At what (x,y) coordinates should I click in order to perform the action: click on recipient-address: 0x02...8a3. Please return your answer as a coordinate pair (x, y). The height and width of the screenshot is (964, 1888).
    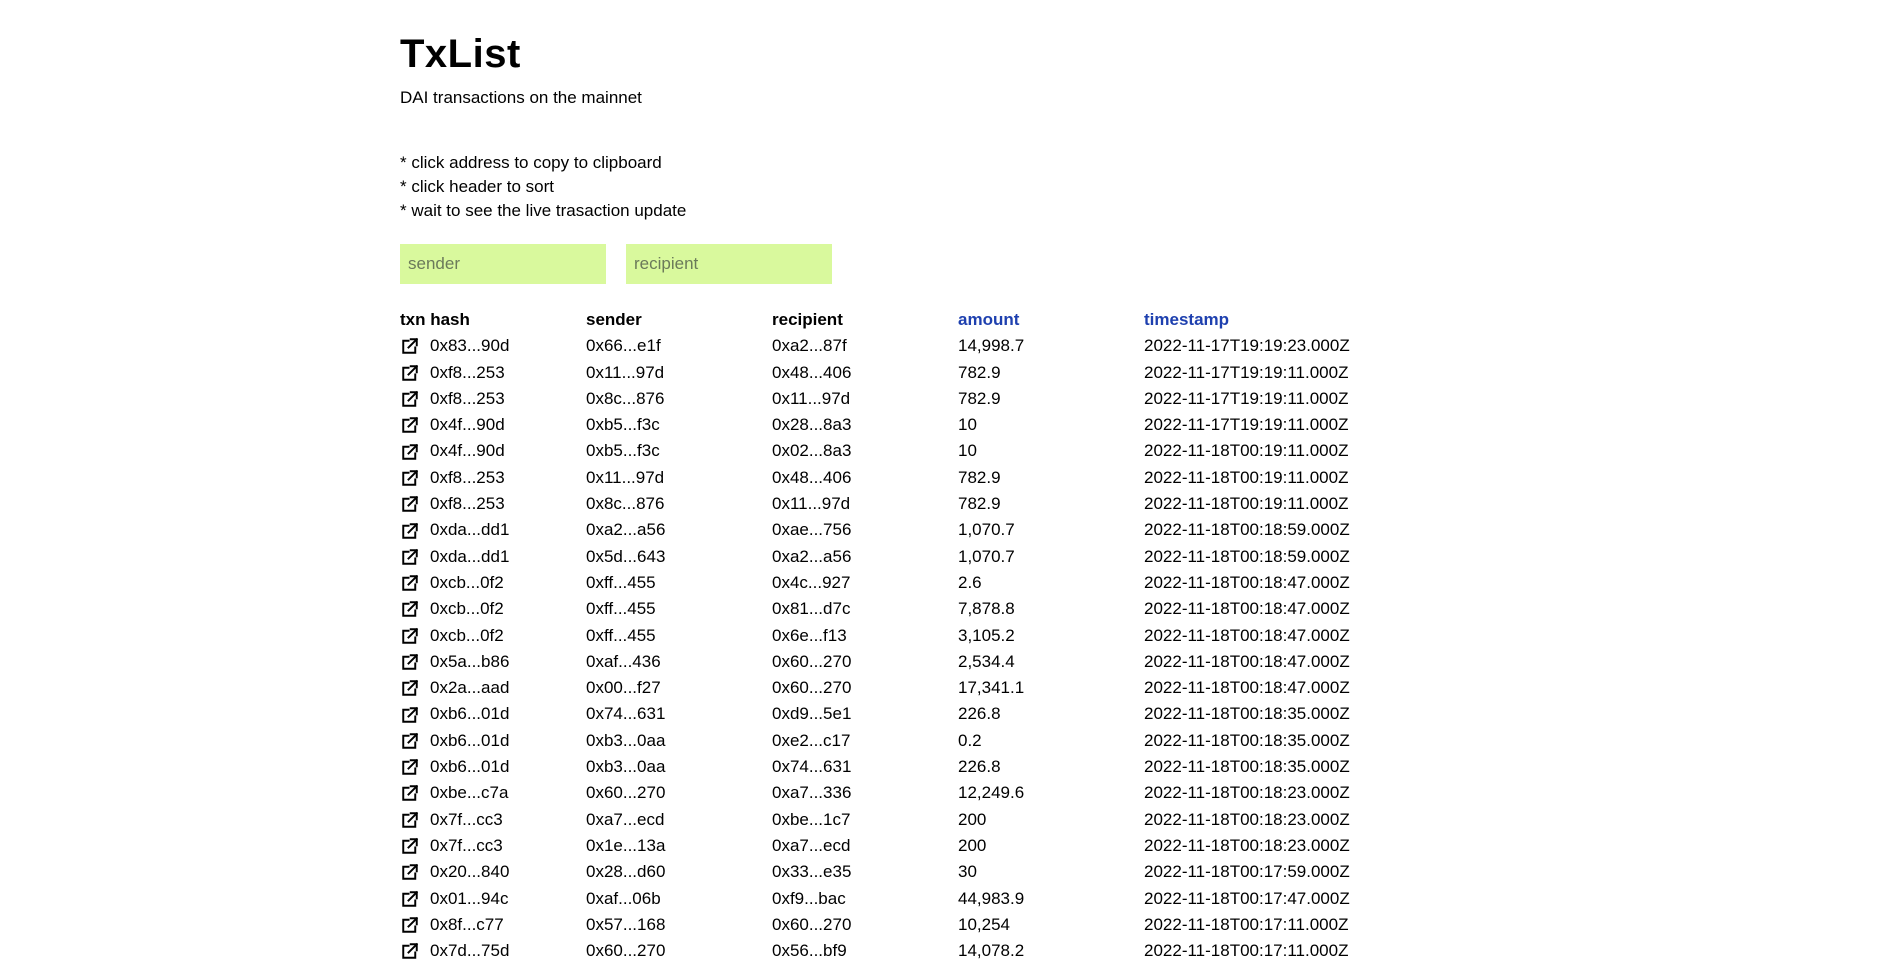
    Looking at the image, I should click on (812, 451).